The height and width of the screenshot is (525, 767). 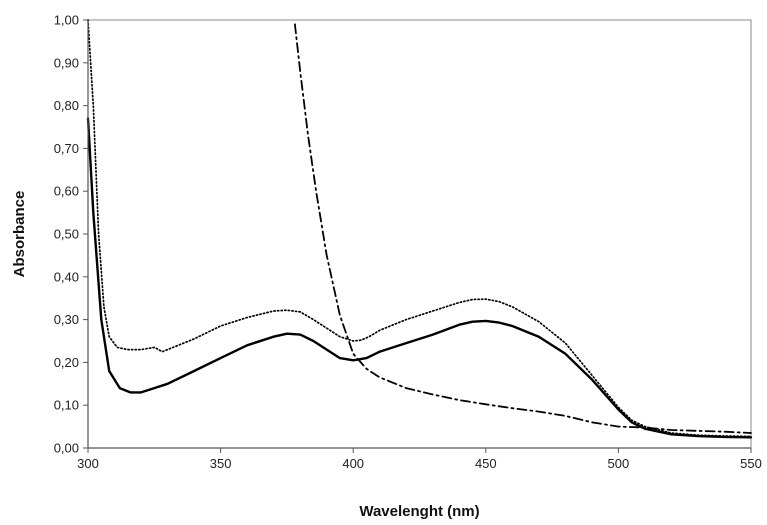 What do you see at coordinates (66, 234) in the screenshot?
I see `y-tick-label: 0,50` at bounding box center [66, 234].